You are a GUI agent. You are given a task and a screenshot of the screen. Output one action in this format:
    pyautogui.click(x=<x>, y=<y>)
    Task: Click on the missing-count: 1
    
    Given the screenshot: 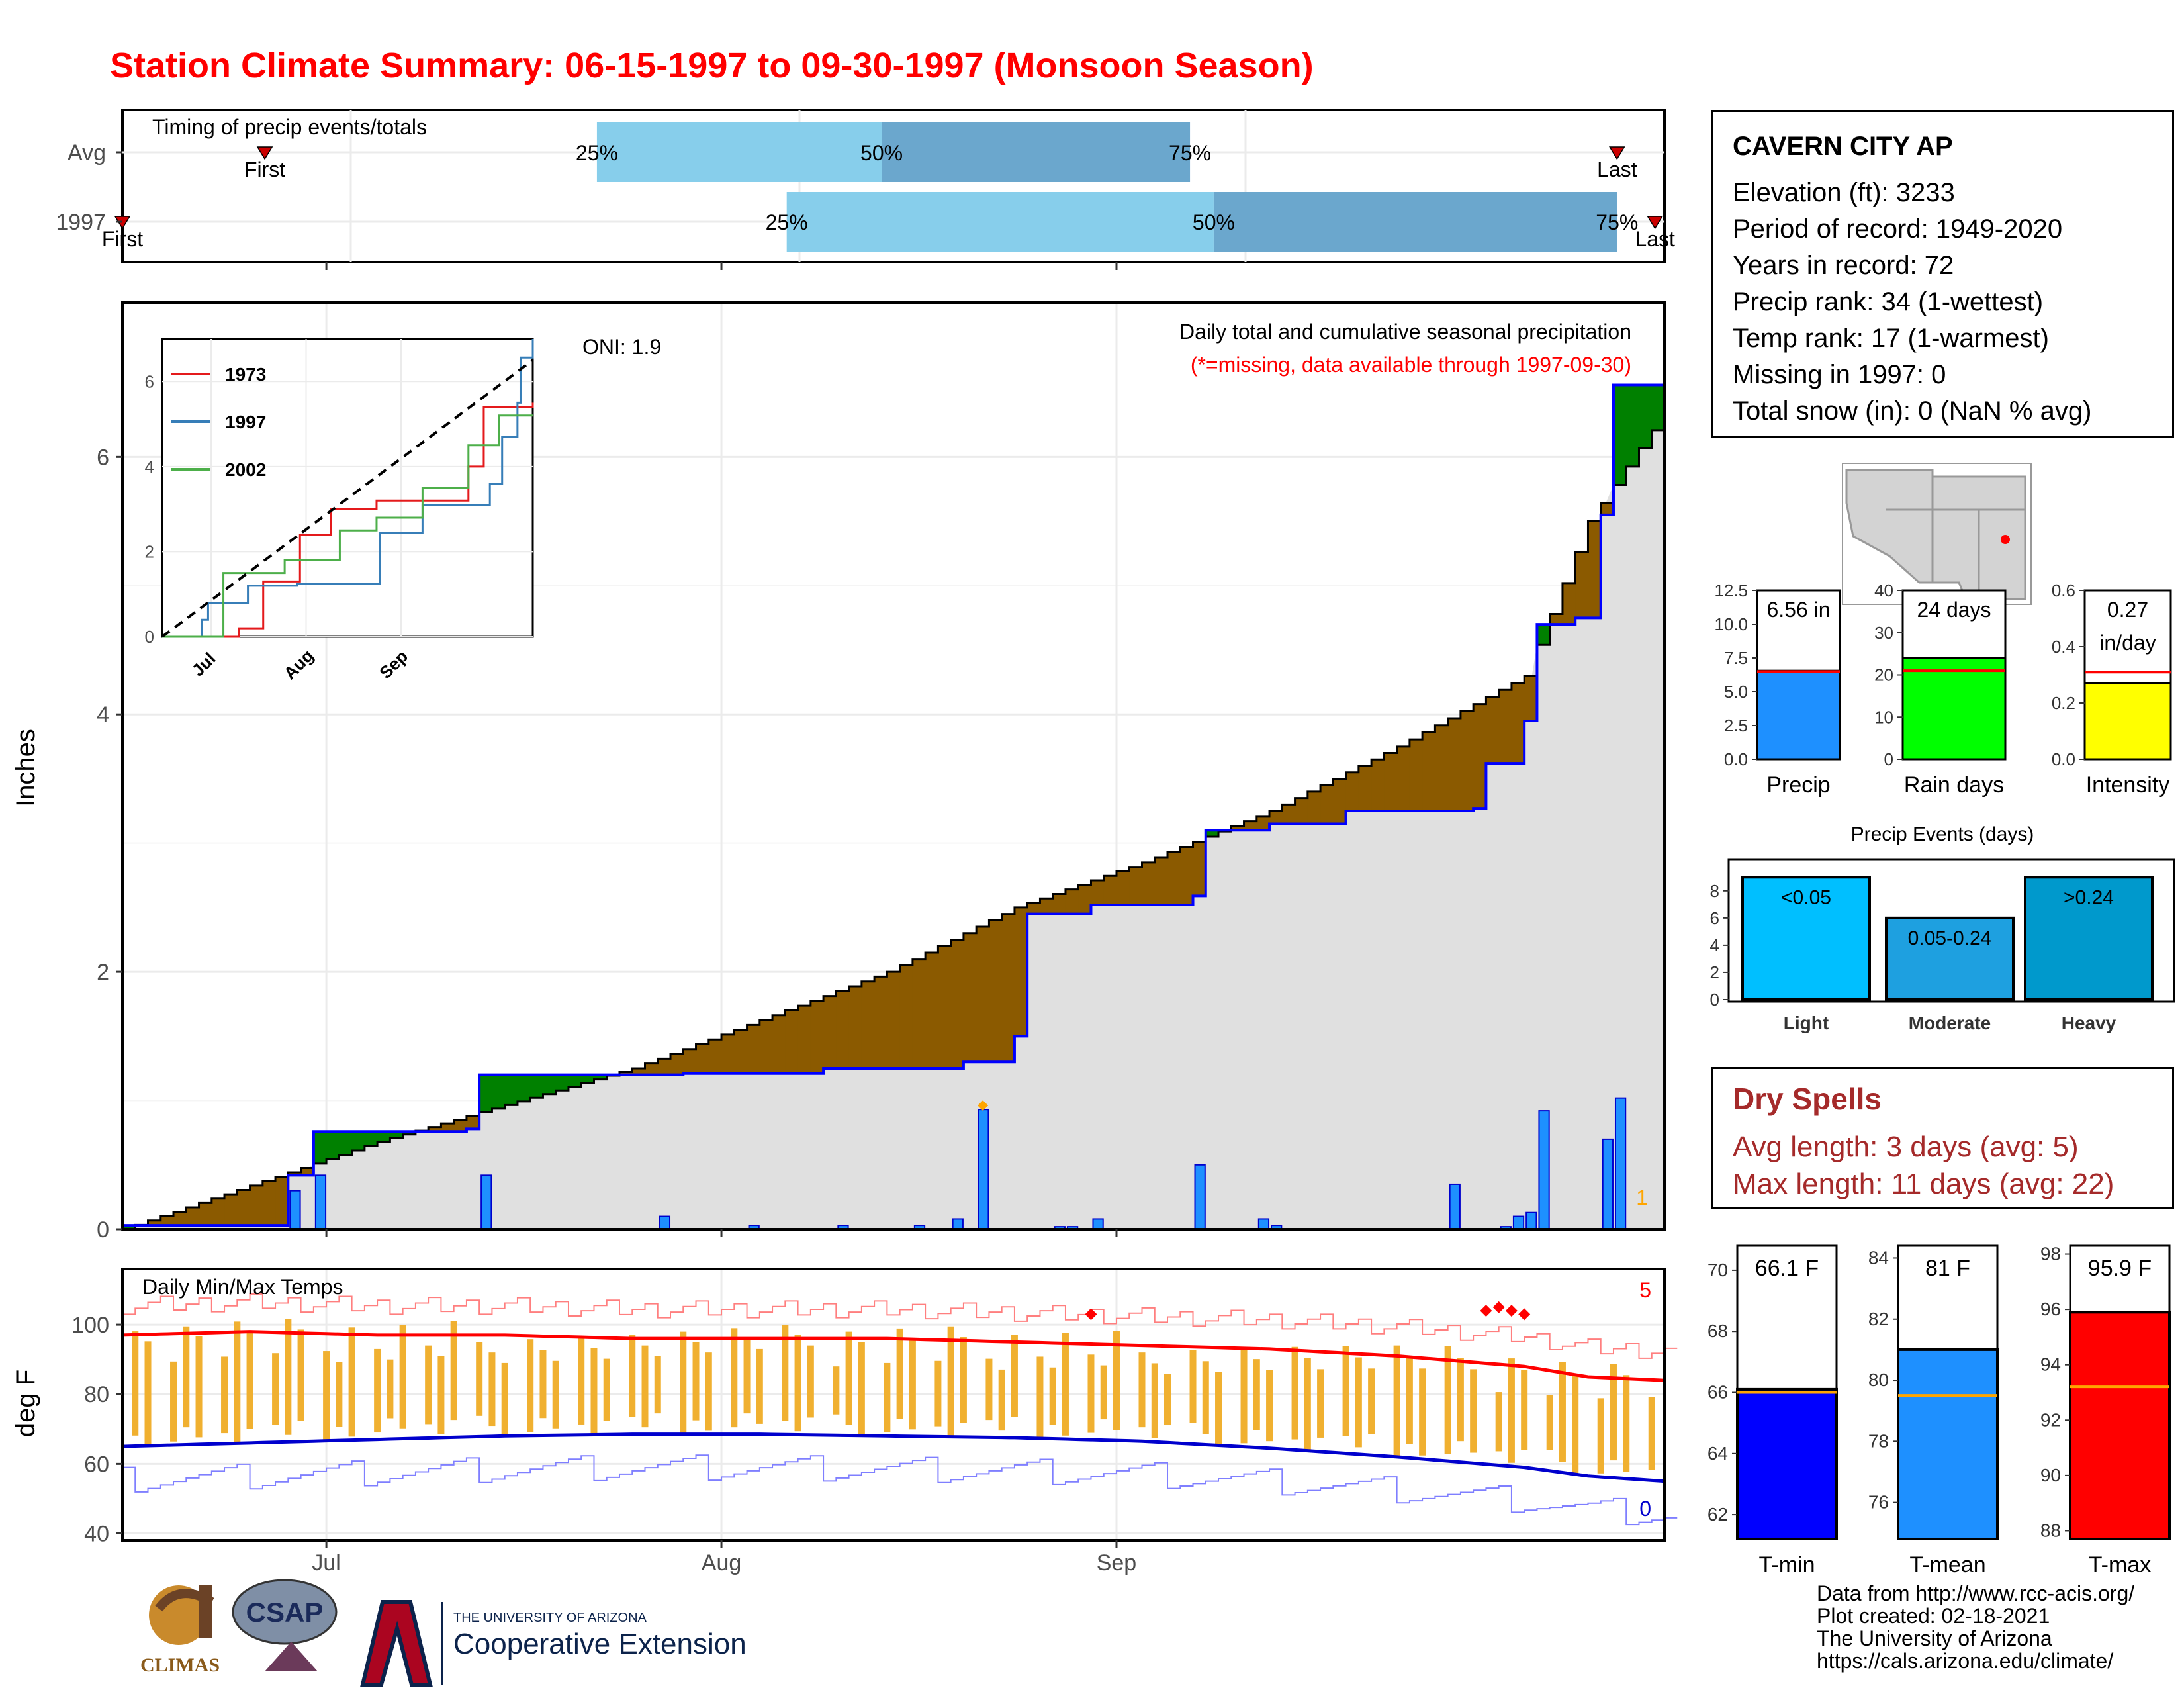 What is the action you would take?
    pyautogui.click(x=1642, y=1197)
    